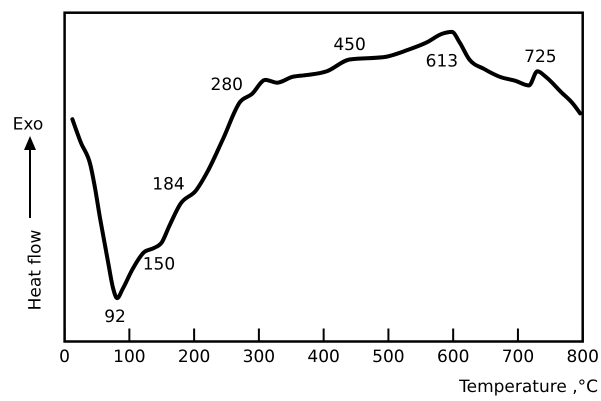 This screenshot has width=601, height=401. I want to click on x-axis-title: Temperature ,°C, so click(528, 387).